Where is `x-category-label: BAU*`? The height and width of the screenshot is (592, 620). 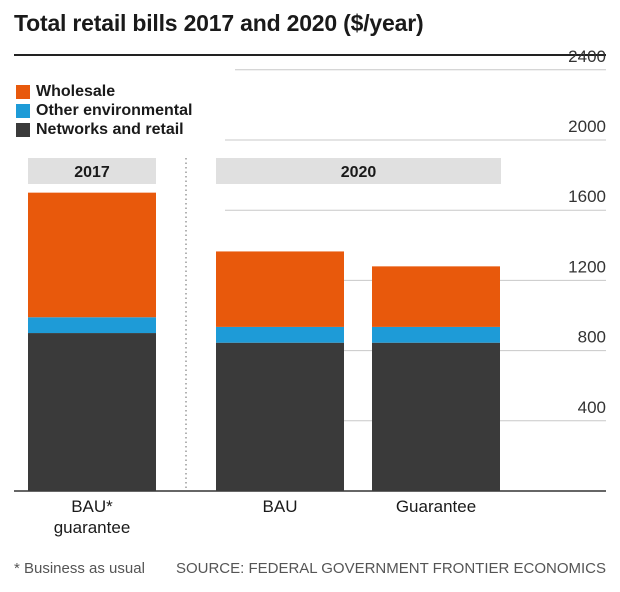
x-category-label: BAU* is located at coordinates (92, 506).